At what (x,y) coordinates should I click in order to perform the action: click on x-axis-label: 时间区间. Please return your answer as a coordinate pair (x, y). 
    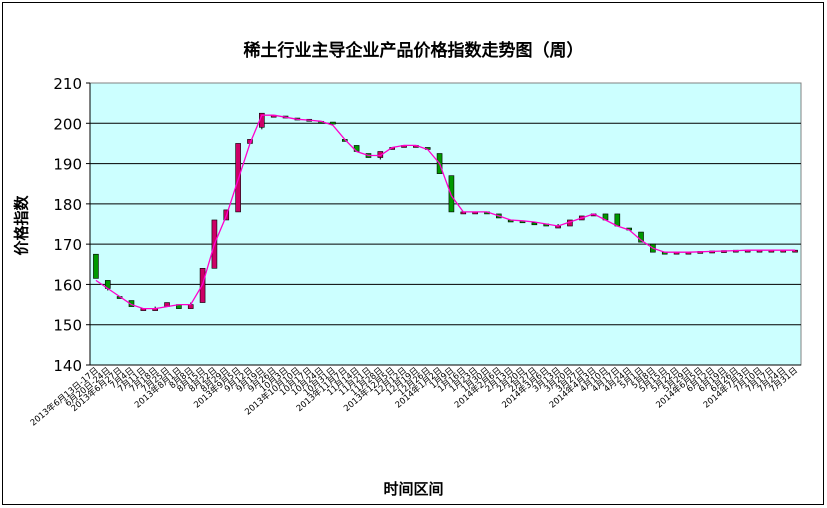
    Looking at the image, I should click on (413, 489).